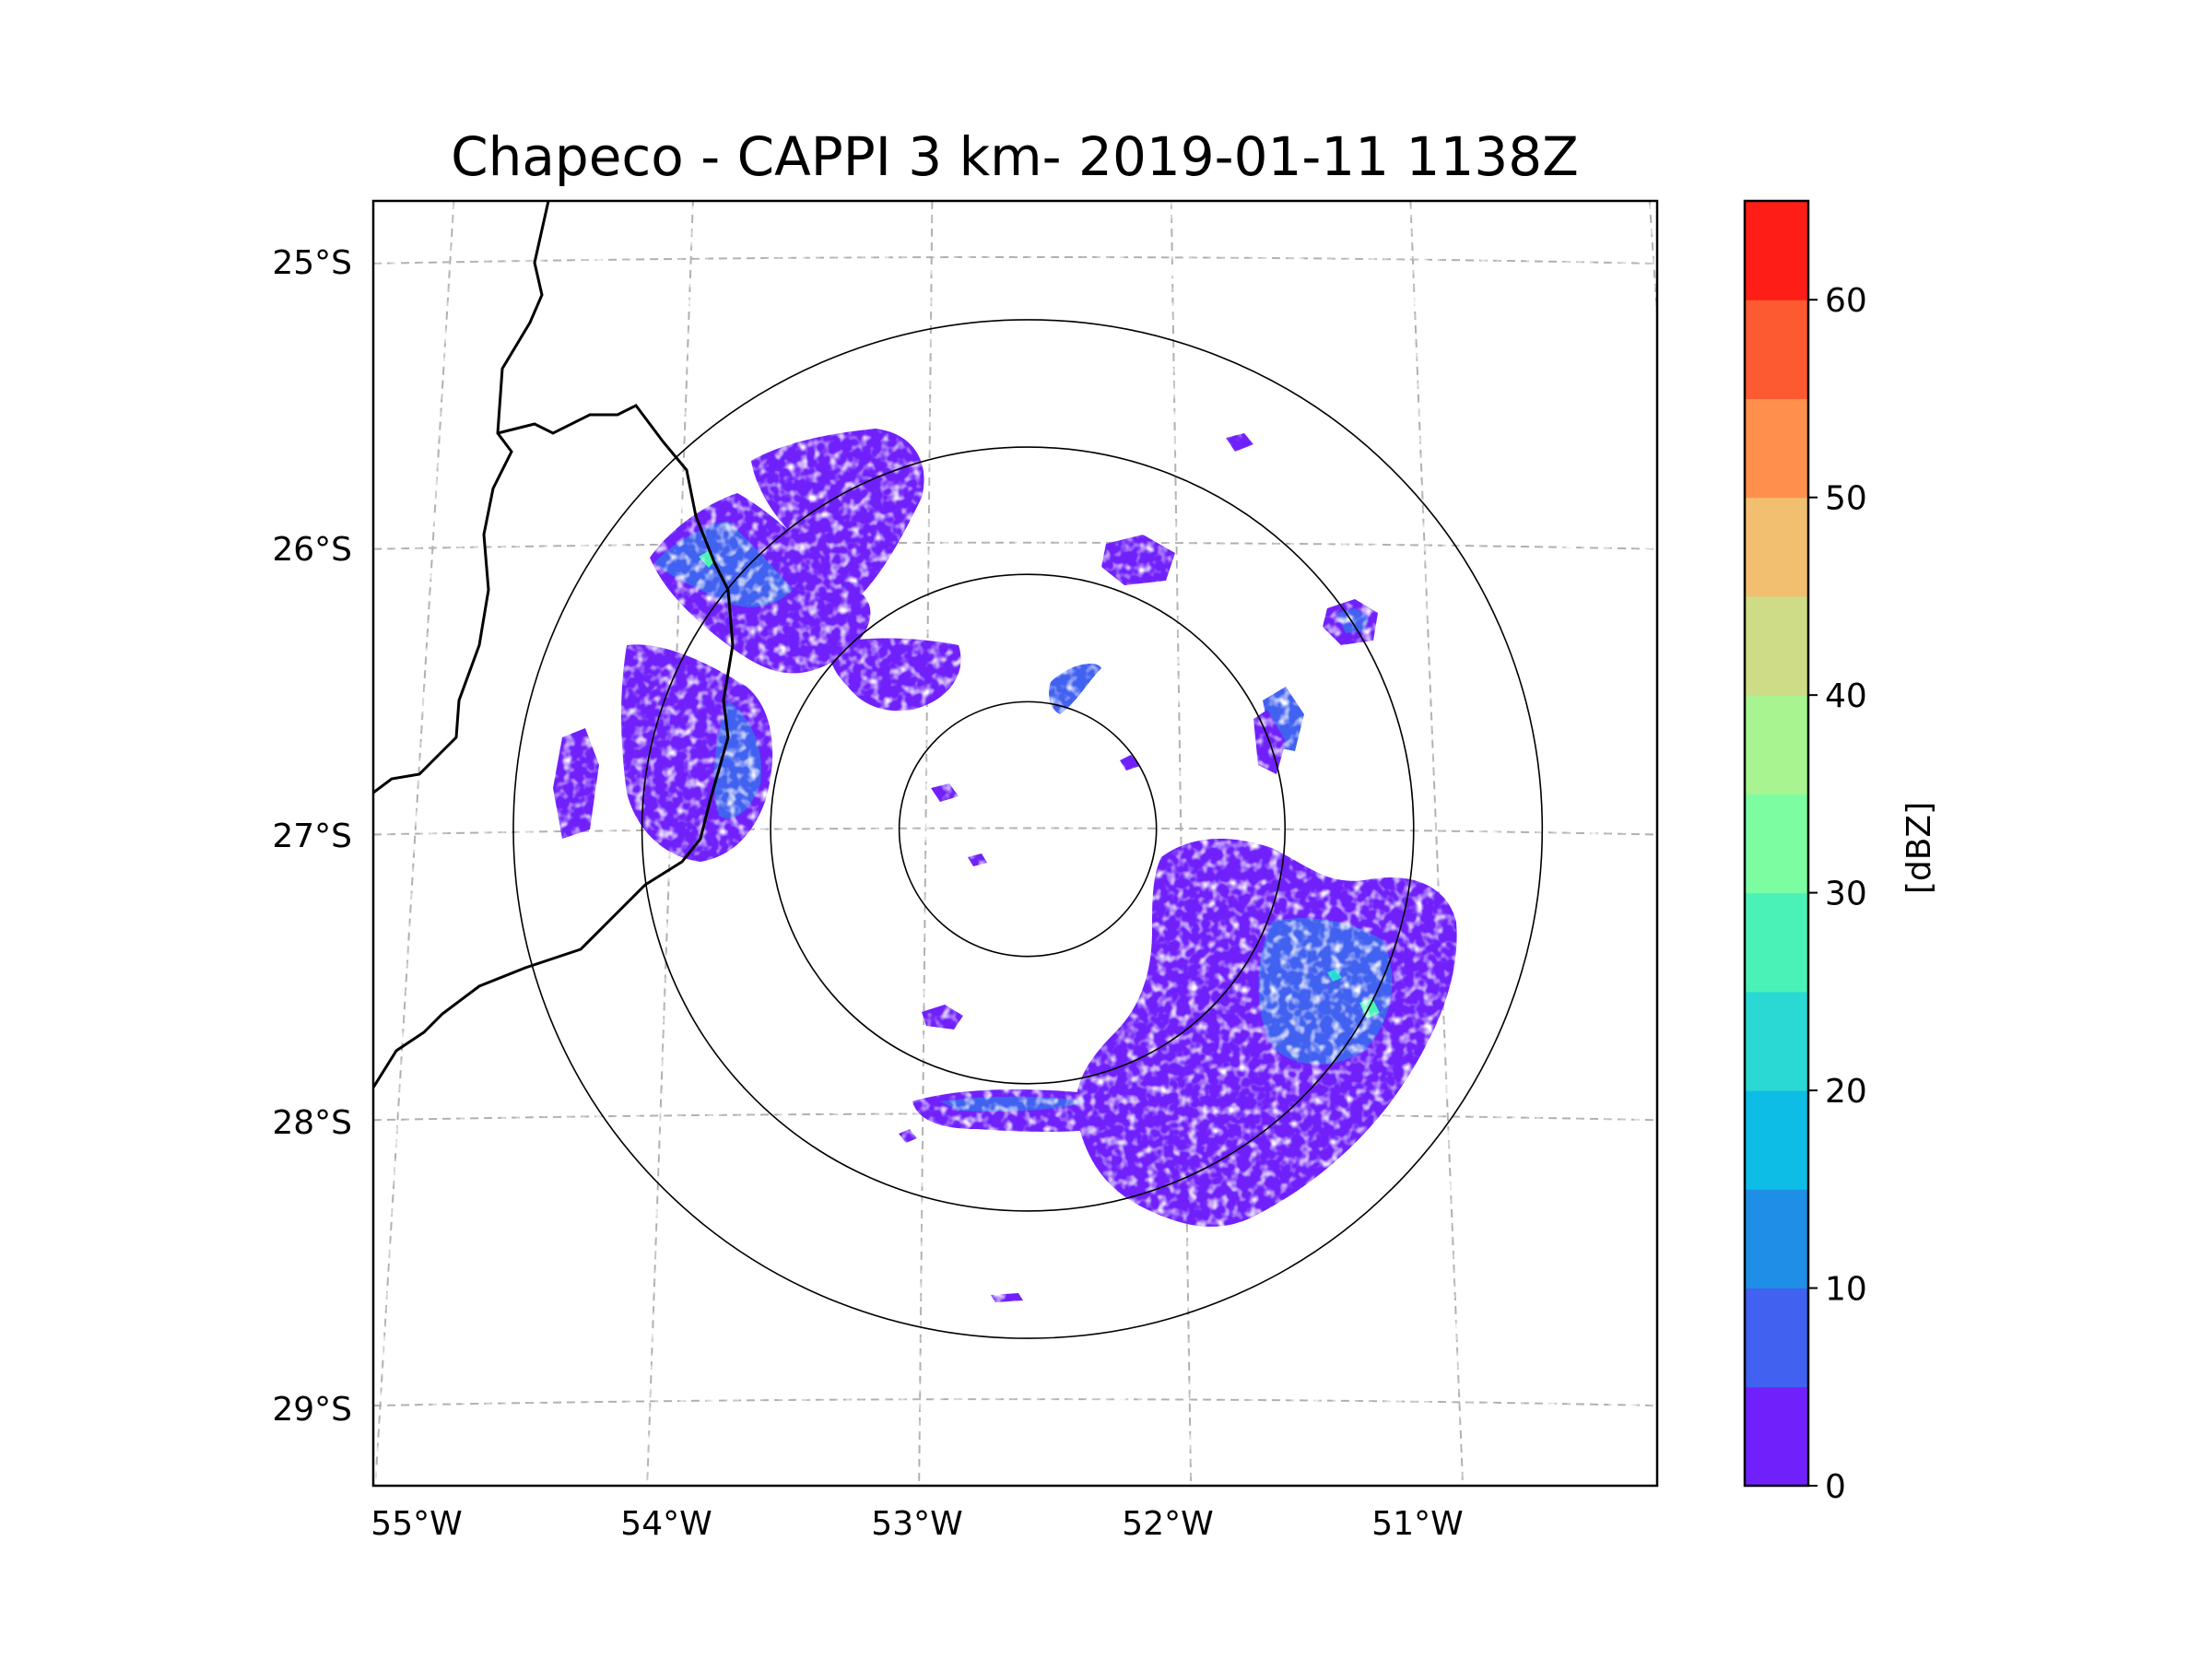 The width and height of the screenshot is (2212, 1659). What do you see at coordinates (312, 1410) in the screenshot?
I see `y-tick-label: 29°S` at bounding box center [312, 1410].